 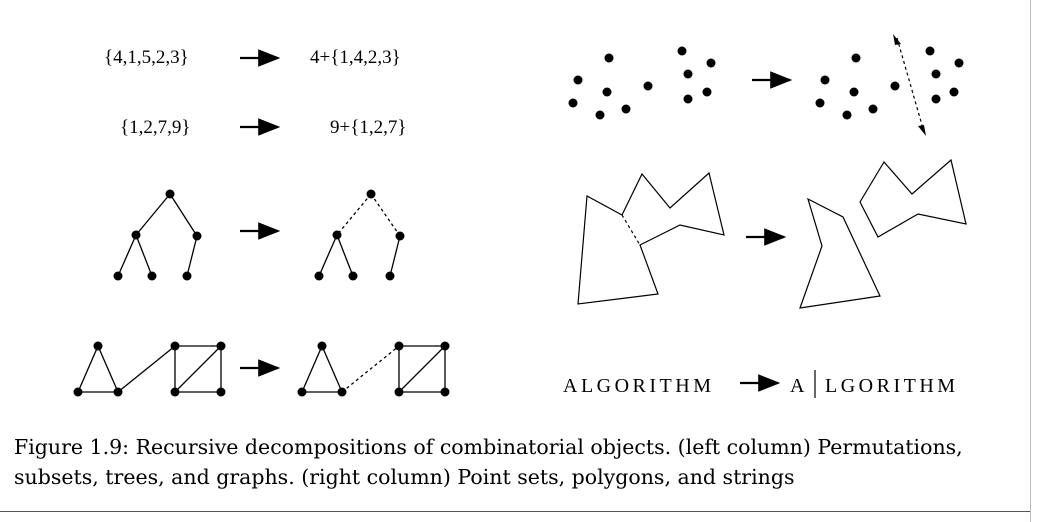 What do you see at coordinates (639, 386) in the screenshot?
I see `string-input: ALGORITHM` at bounding box center [639, 386].